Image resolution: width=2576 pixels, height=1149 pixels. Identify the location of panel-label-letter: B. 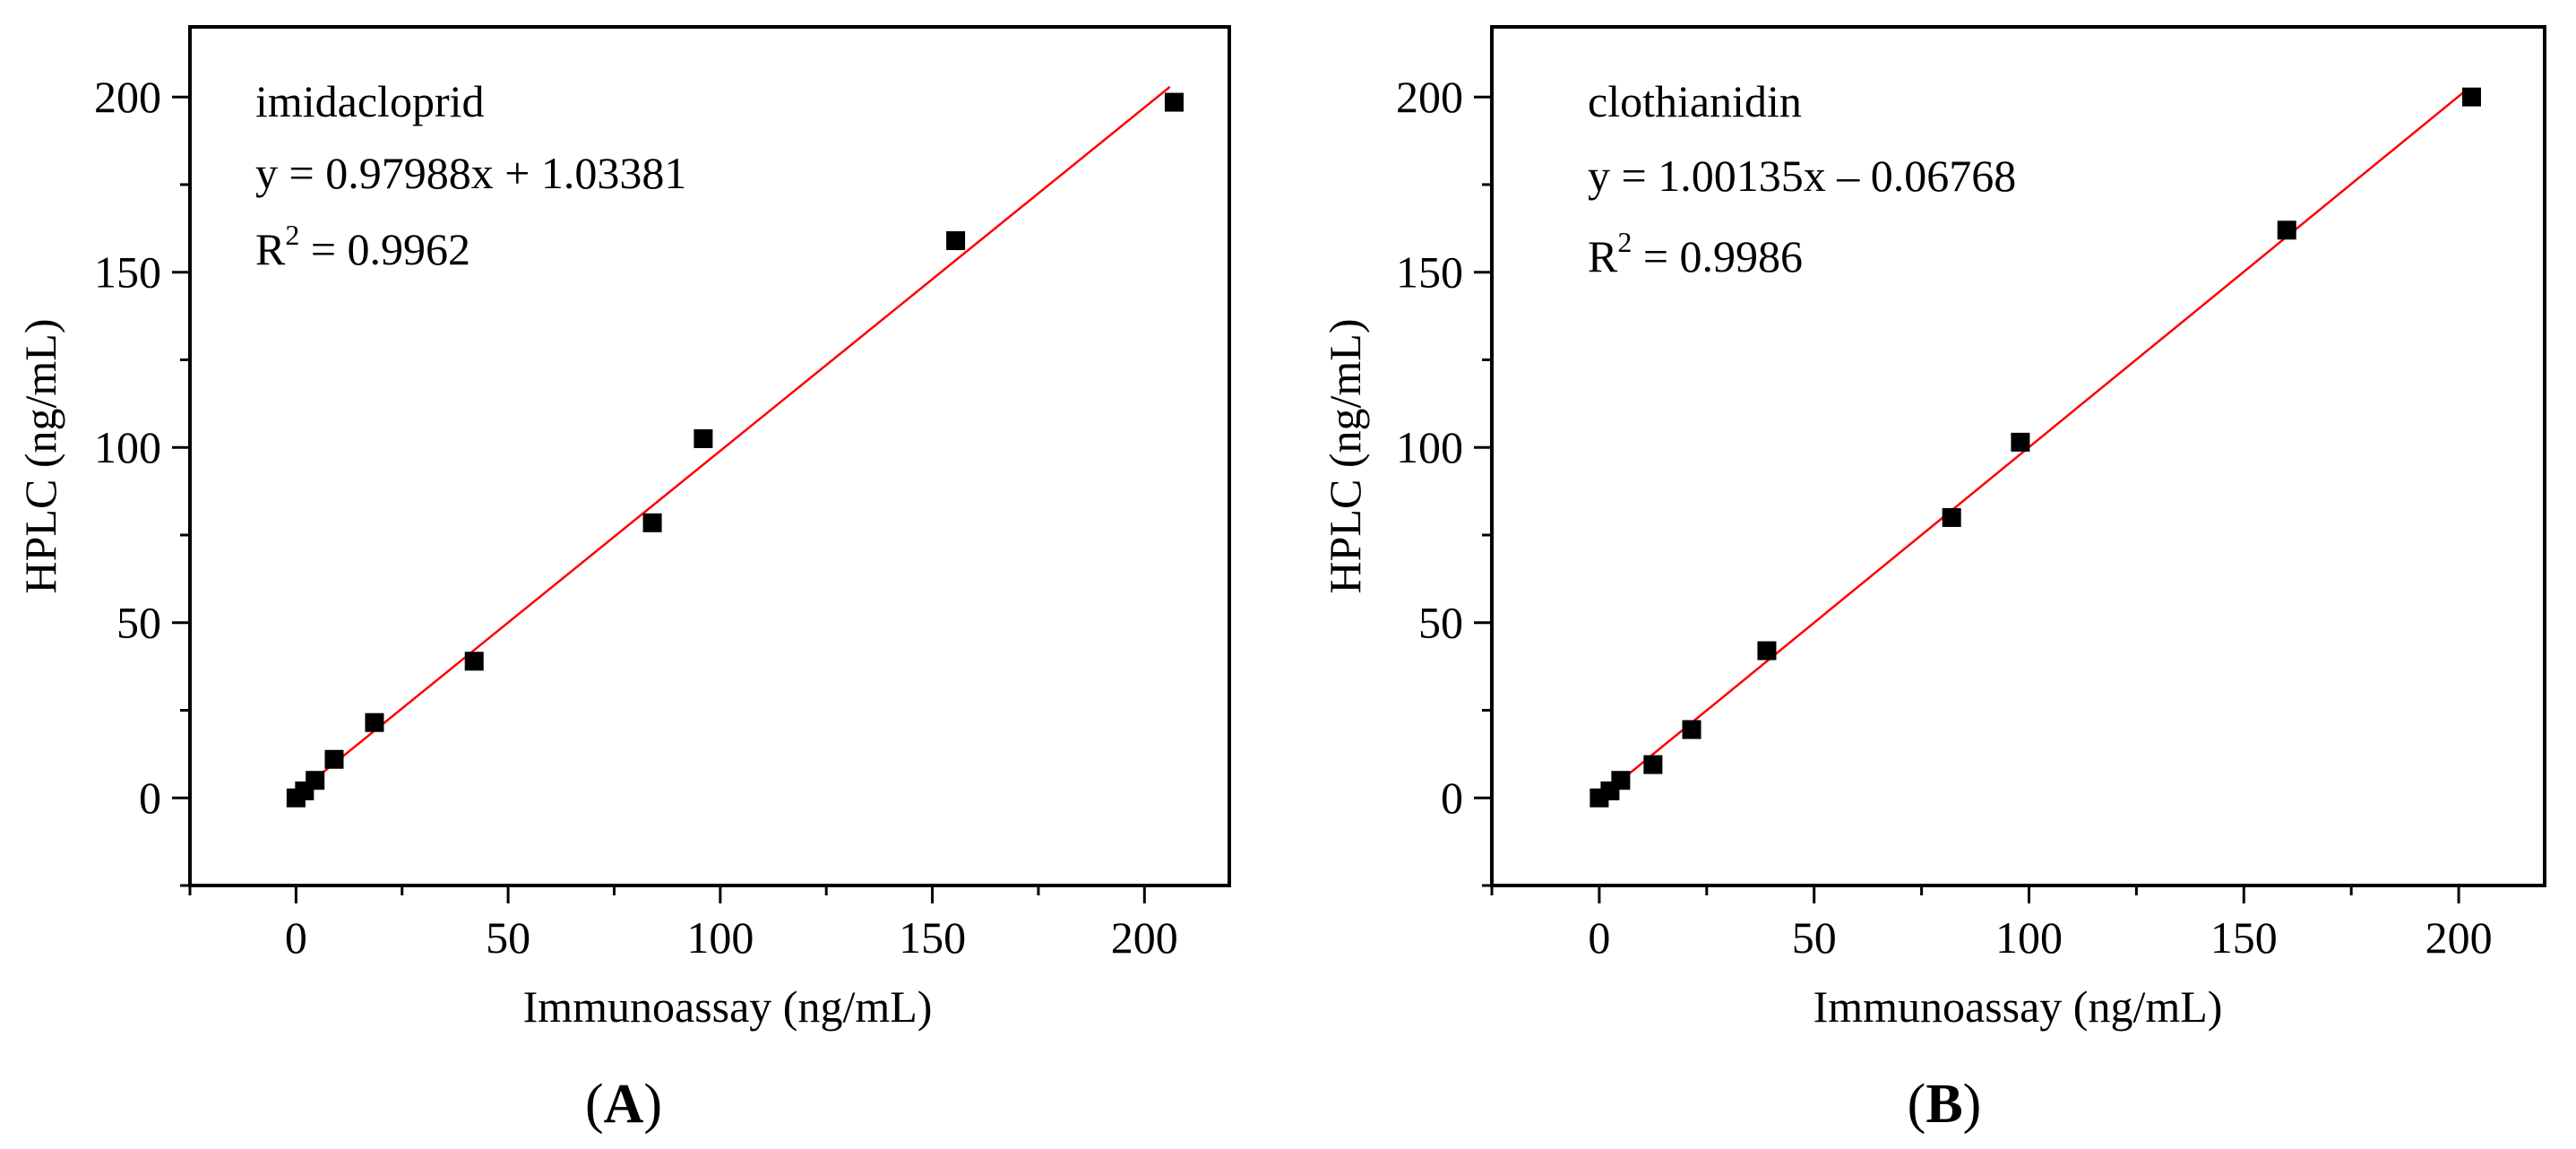
(1944, 1104).